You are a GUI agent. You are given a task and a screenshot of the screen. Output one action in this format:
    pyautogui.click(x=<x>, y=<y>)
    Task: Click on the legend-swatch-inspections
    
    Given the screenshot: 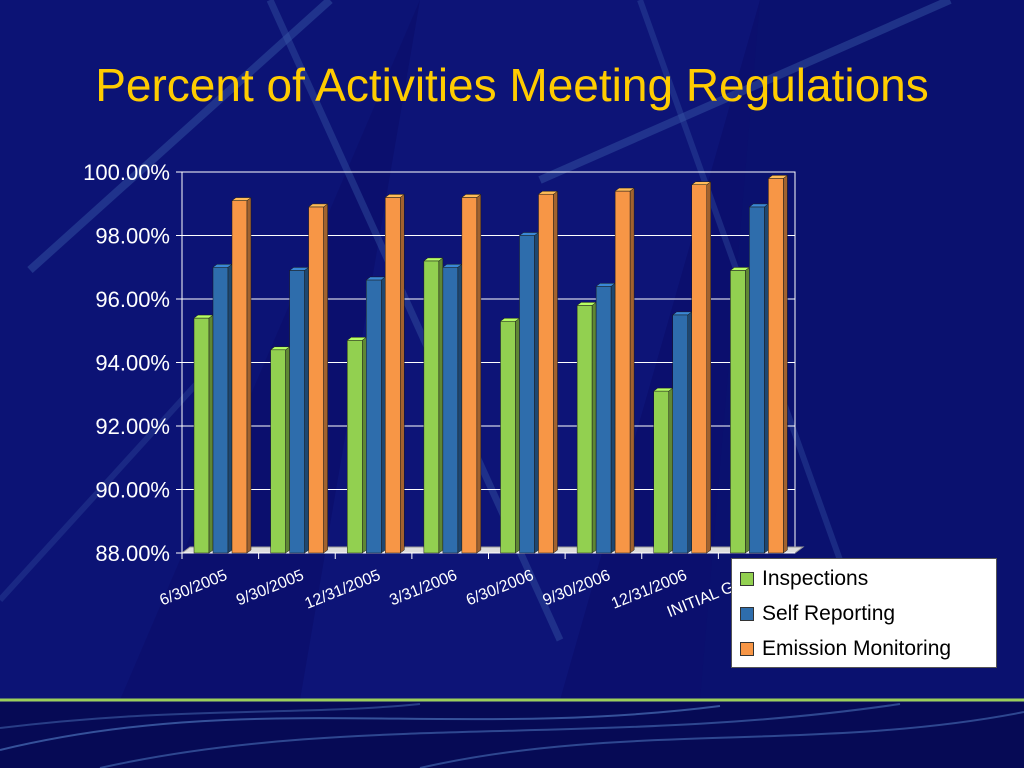 What is the action you would take?
    pyautogui.click(x=747, y=579)
    